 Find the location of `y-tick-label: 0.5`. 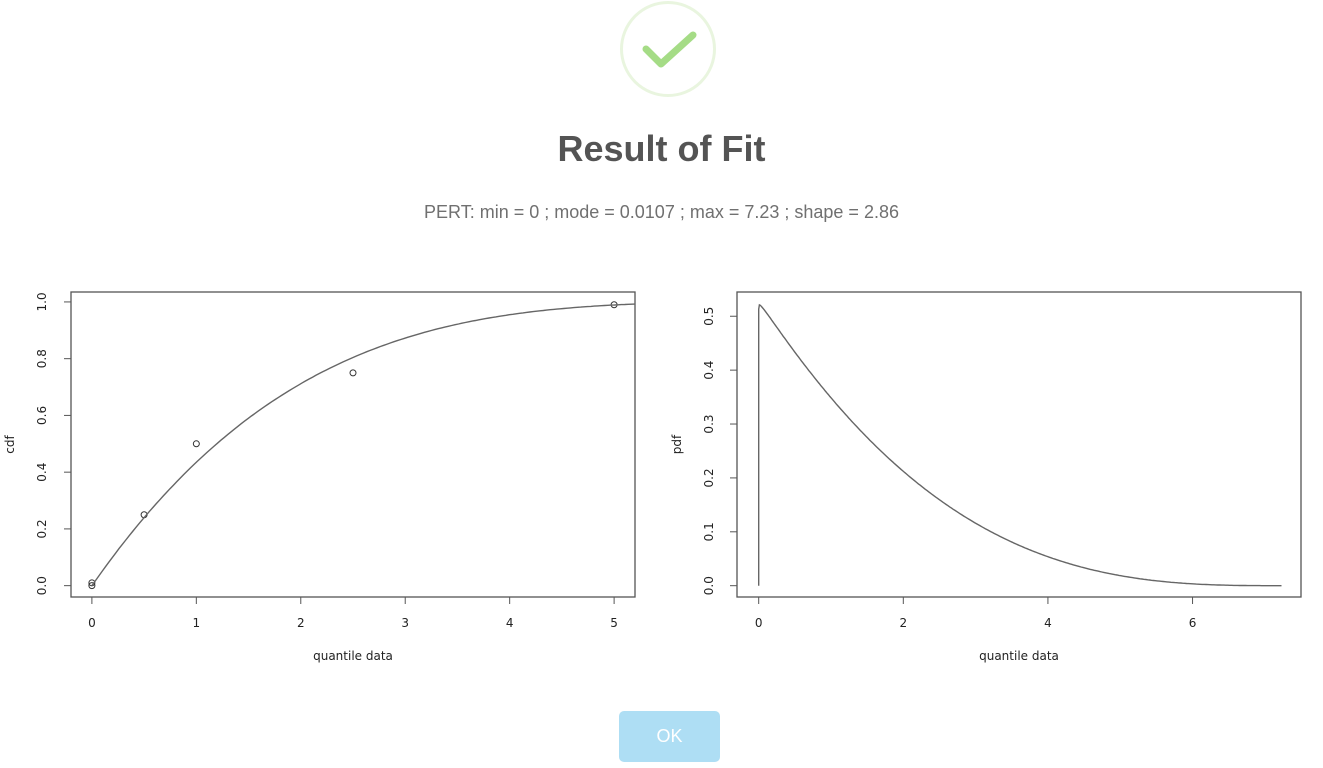

y-tick-label: 0.5 is located at coordinates (709, 316).